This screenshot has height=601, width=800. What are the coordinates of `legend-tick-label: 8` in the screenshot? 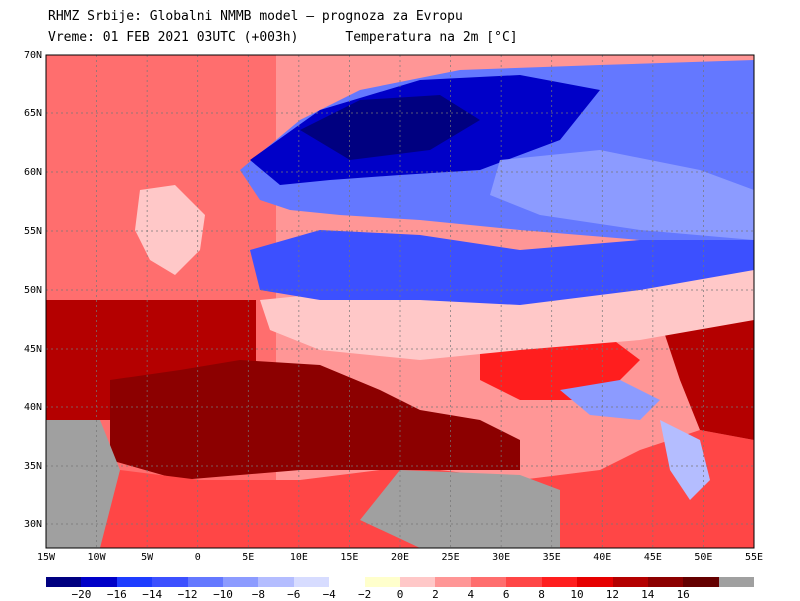 It's located at (541, 594).